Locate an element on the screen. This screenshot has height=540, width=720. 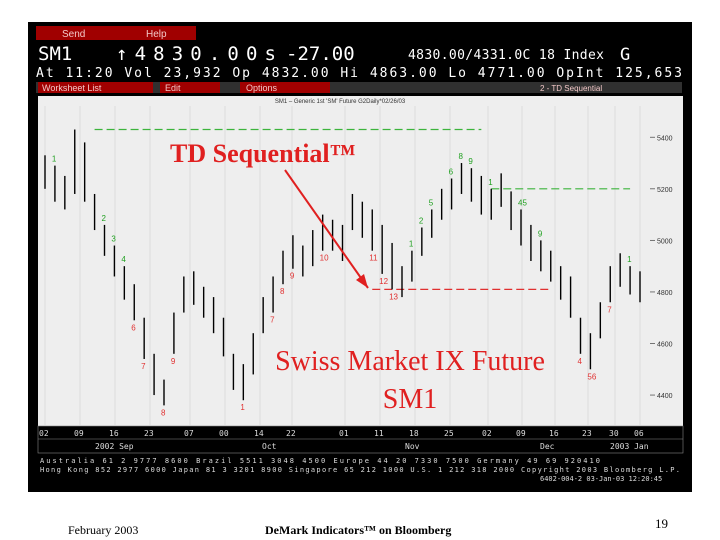
tab-bar is located at coordinates (359, 87).